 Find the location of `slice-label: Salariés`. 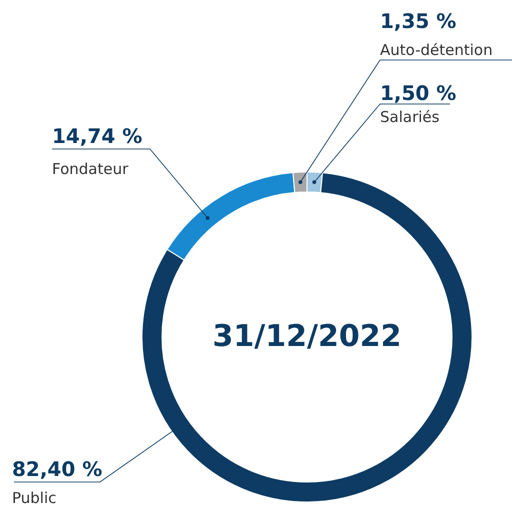

slice-label: Salariés is located at coordinates (410, 117).